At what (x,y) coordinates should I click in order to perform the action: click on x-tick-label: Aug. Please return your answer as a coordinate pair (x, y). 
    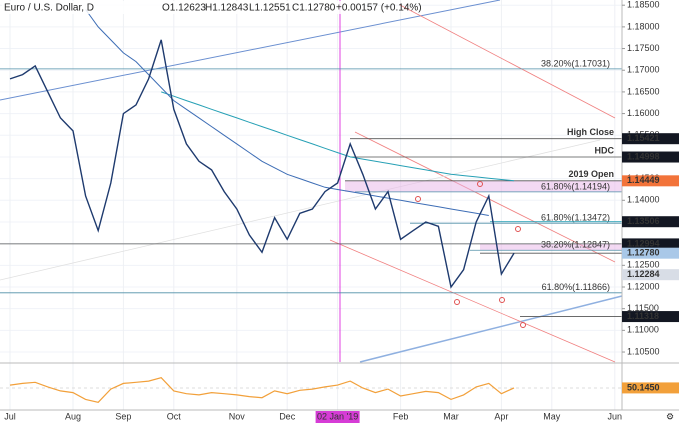
    Looking at the image, I should click on (73, 416).